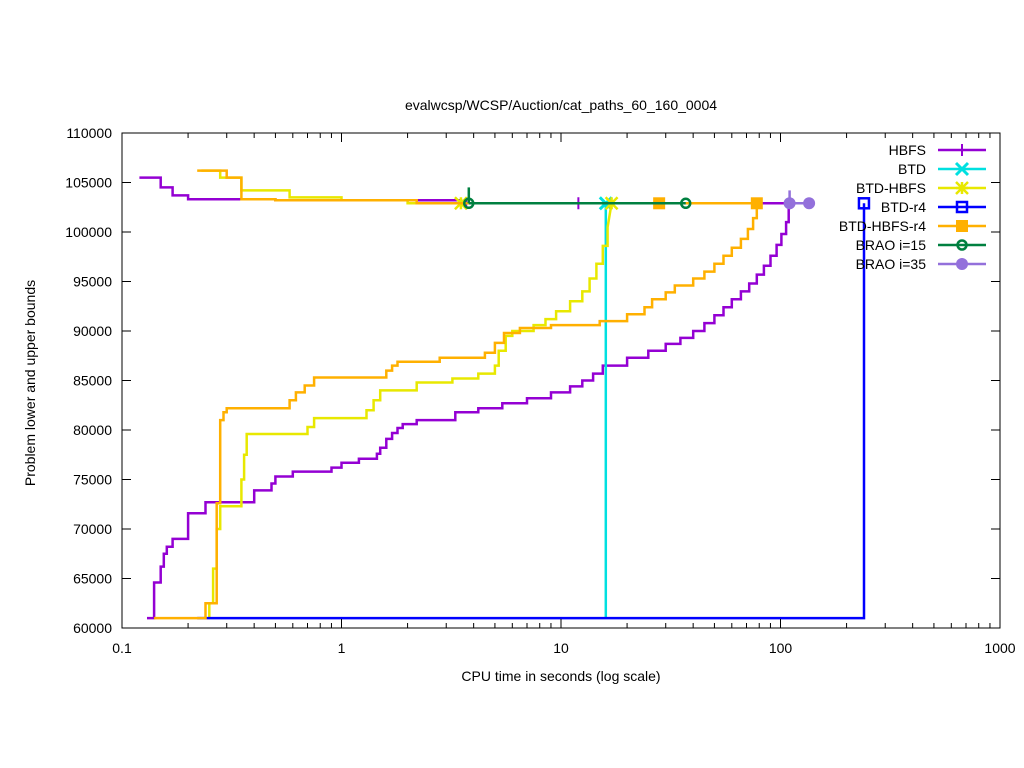 Image resolution: width=1024 pixels, height=768 pixels. I want to click on y-tick-label: 95000, so click(92, 282).